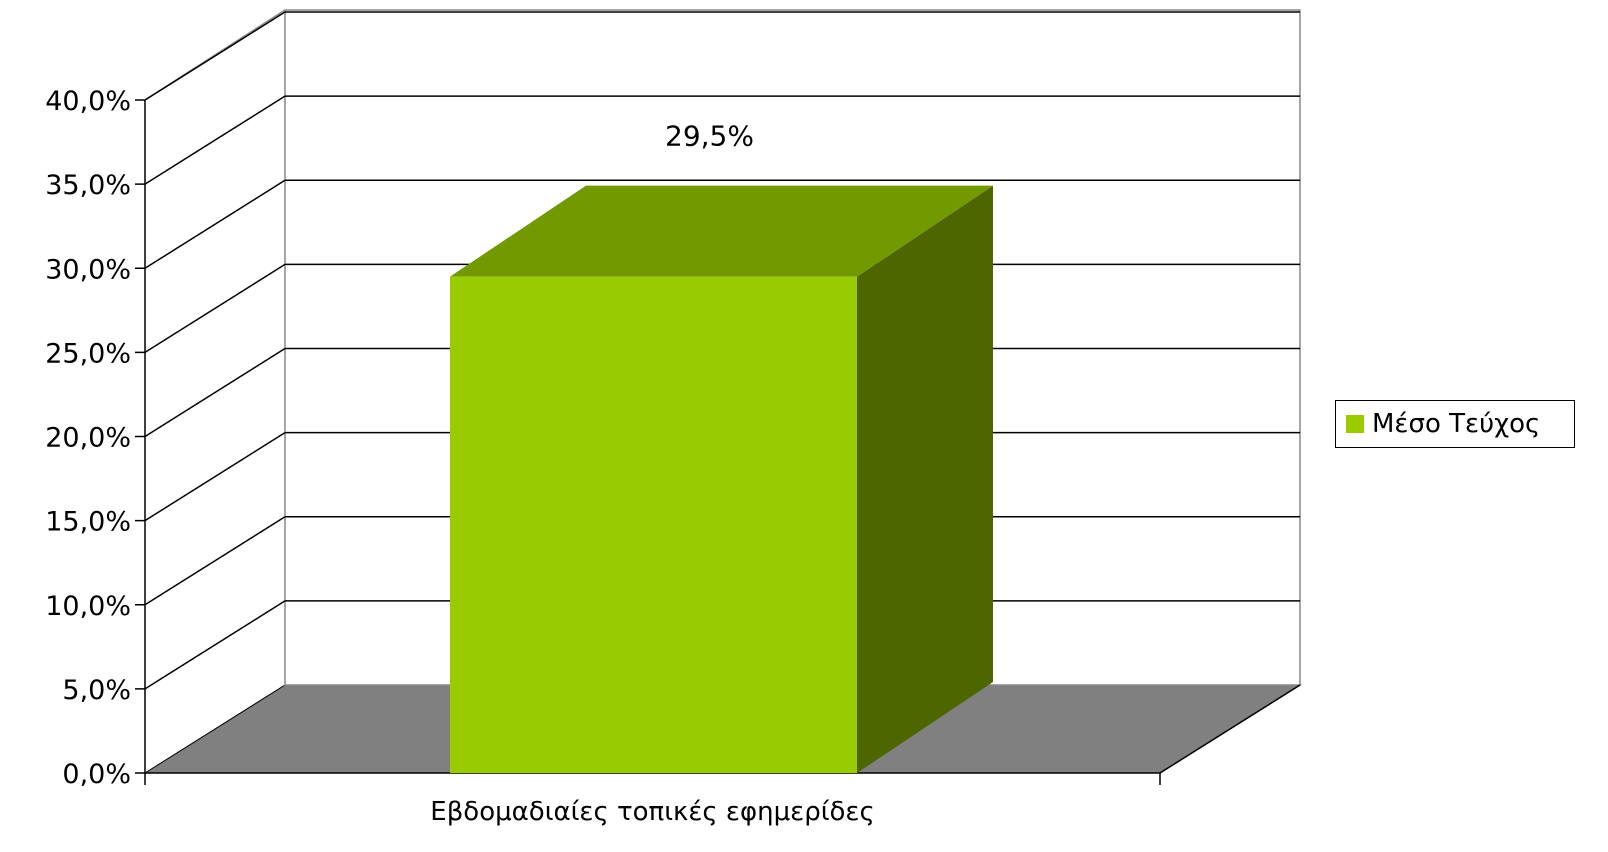 The height and width of the screenshot is (852, 1608). What do you see at coordinates (1355, 424) in the screenshot?
I see `legend-swatch` at bounding box center [1355, 424].